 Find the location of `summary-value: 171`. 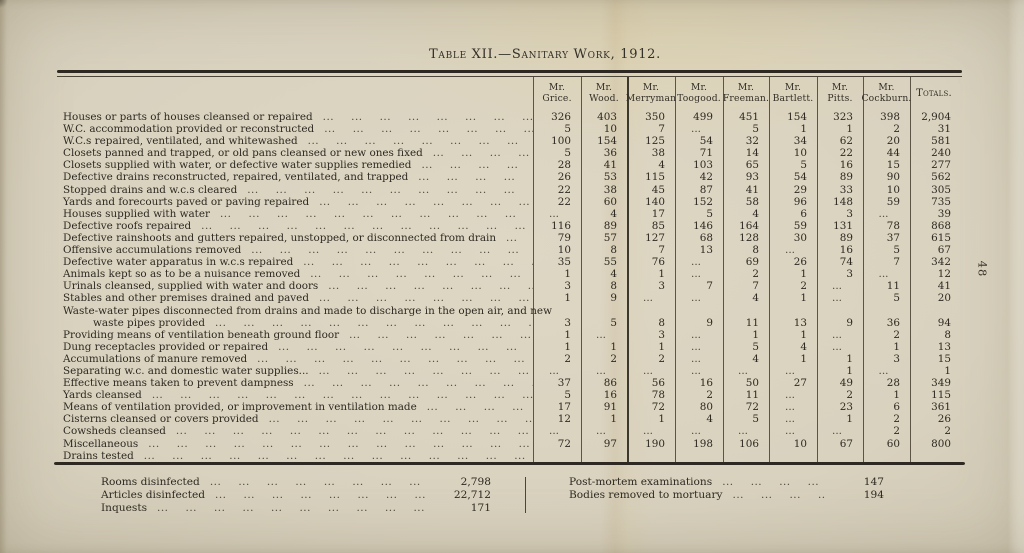

summary-value: 171 is located at coordinates (480, 508).